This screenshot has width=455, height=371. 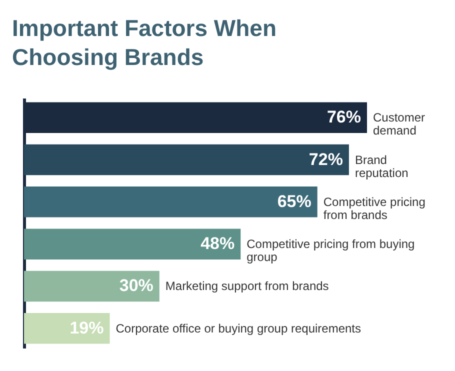 I want to click on data-label: 65%, so click(x=294, y=201).